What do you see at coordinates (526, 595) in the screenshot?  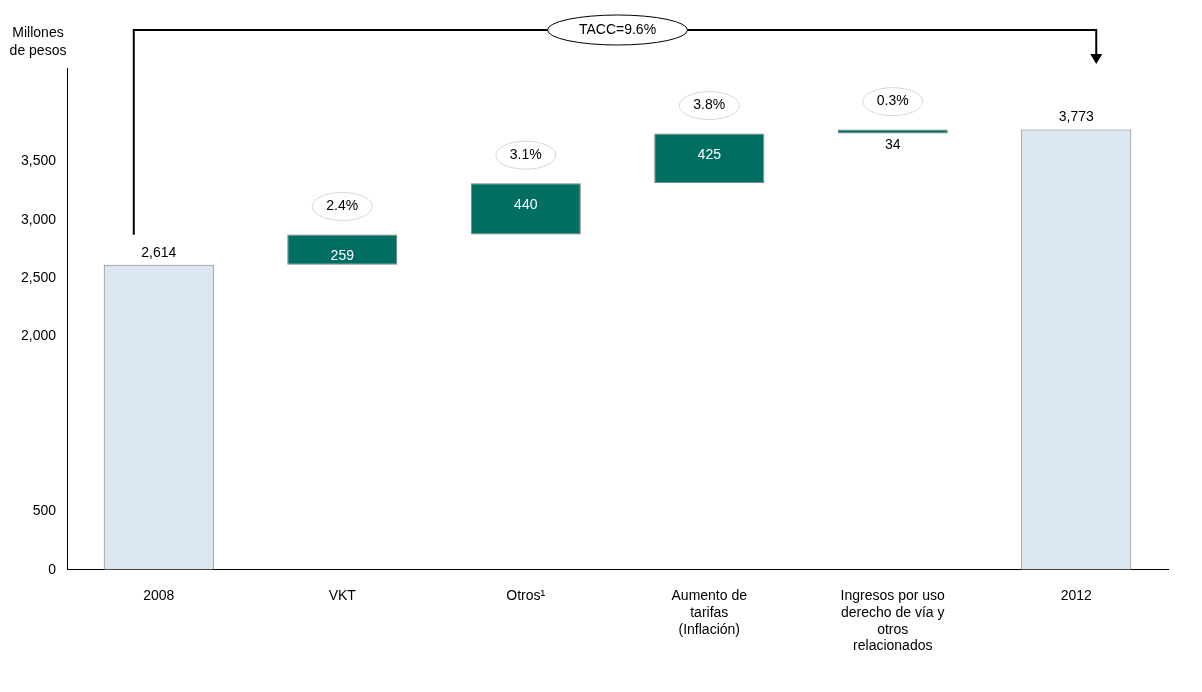 I see `x-tick-label: Otros¹` at bounding box center [526, 595].